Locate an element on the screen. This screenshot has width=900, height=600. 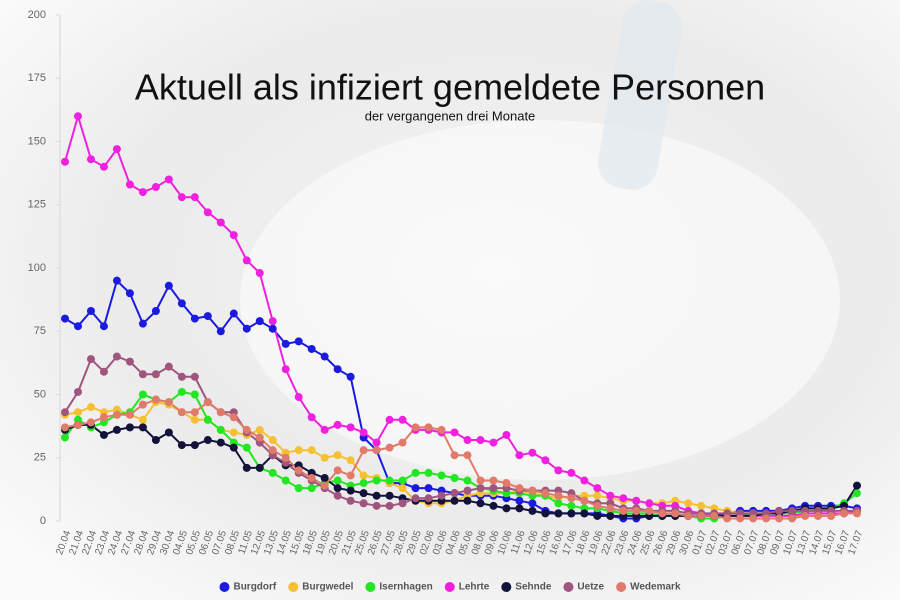
y-tick-label: 125 is located at coordinates (37, 205).